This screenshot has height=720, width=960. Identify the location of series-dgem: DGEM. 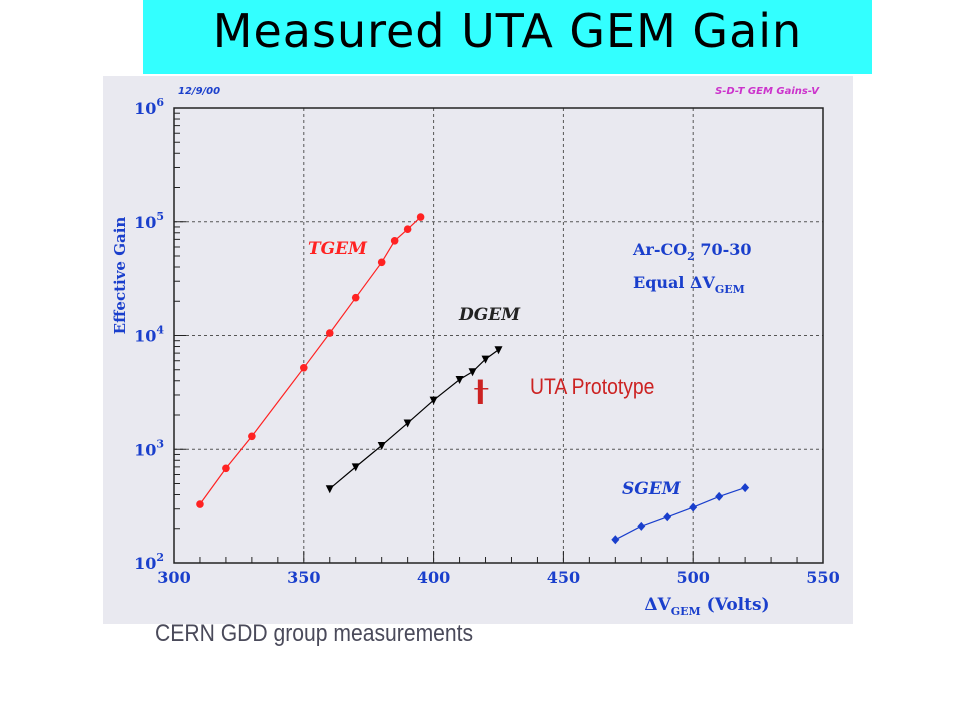
(423, 399).